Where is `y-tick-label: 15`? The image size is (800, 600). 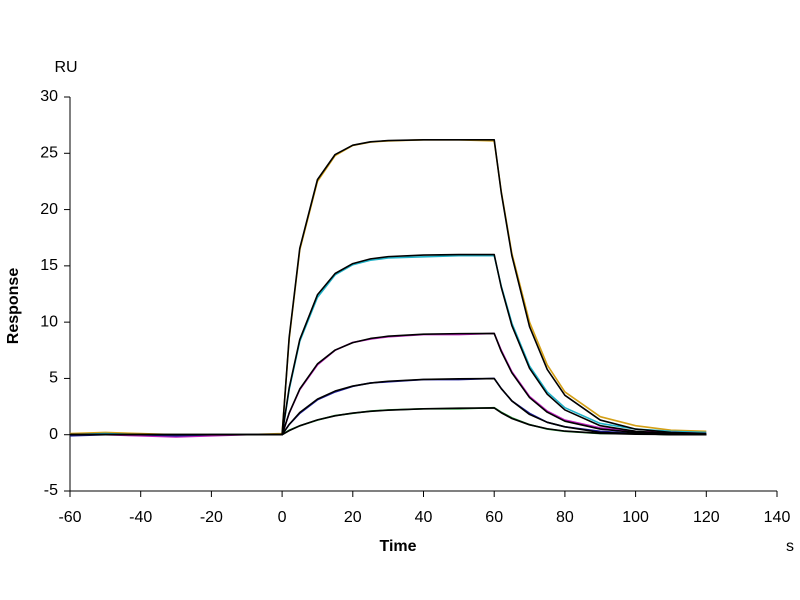 y-tick-label: 15 is located at coordinates (49, 265).